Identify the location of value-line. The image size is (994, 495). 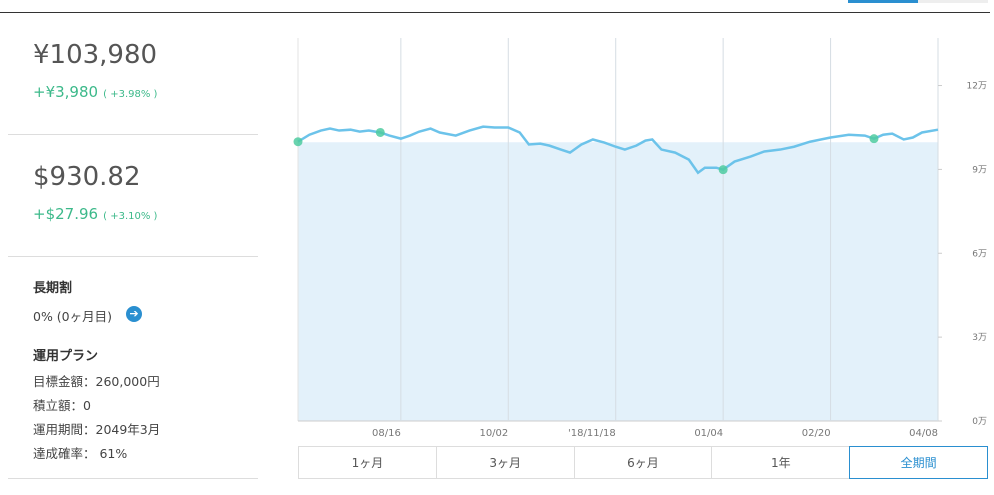
(618, 150).